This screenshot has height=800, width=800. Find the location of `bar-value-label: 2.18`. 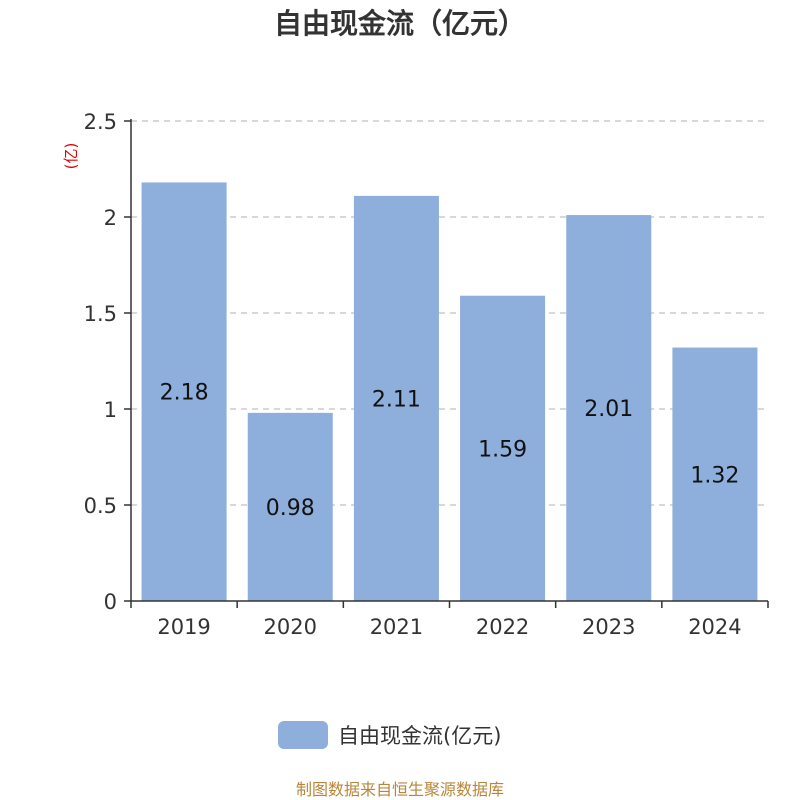

bar-value-label: 2.18 is located at coordinates (184, 393).